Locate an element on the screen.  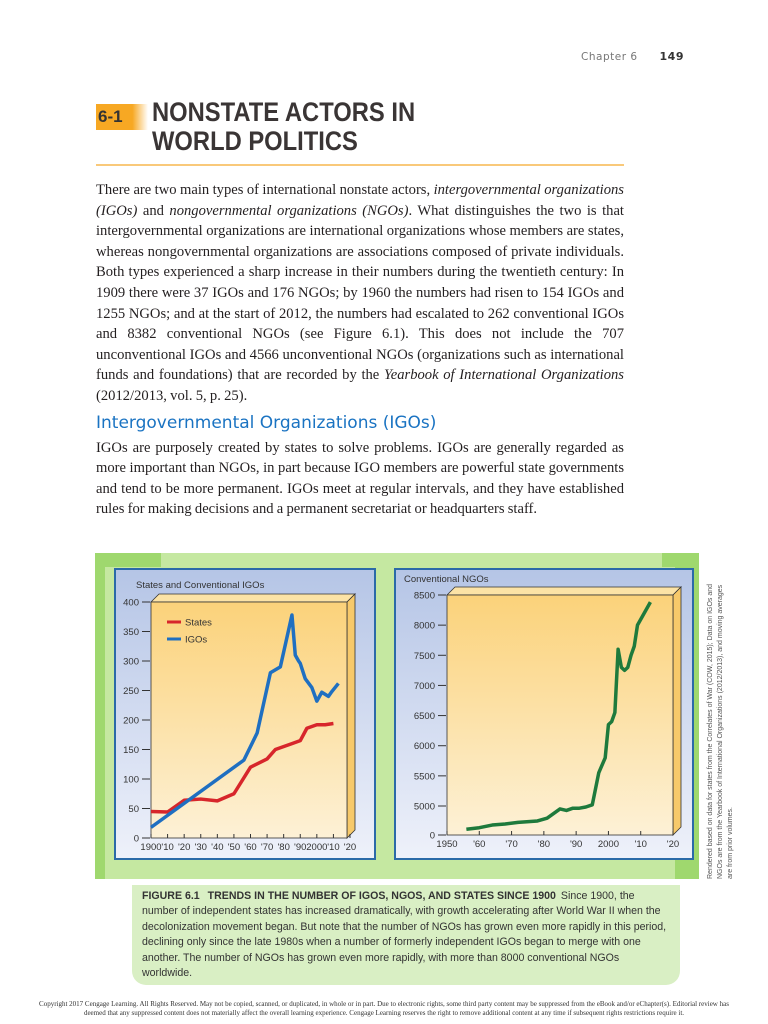
text-run: (2012/2013, vol. 5, p. 25). is located at coordinates (172, 395).